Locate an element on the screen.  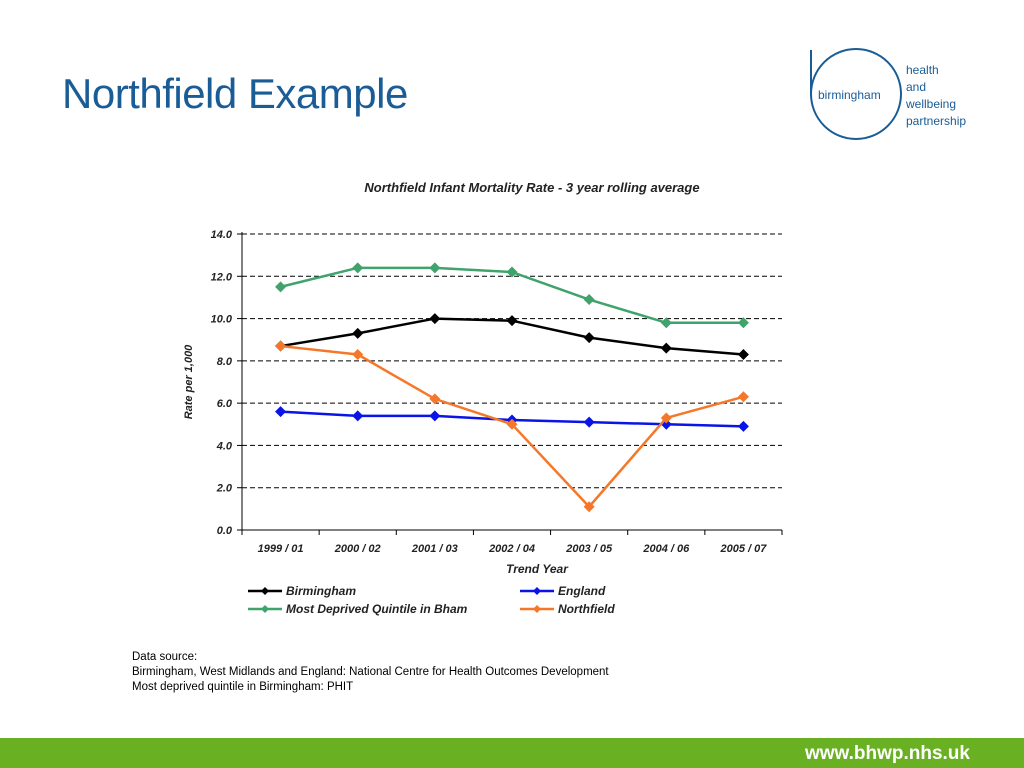
y-tick-label: 8.0 is located at coordinates (225, 362).